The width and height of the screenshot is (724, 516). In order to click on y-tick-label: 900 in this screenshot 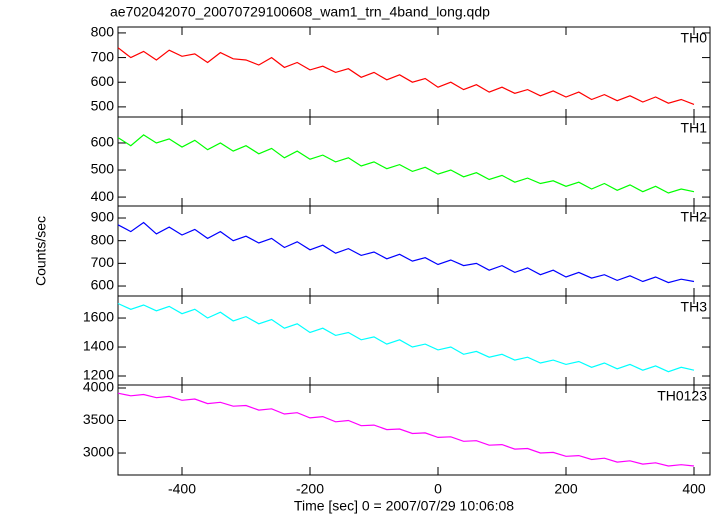, I will do `click(103, 217)`.